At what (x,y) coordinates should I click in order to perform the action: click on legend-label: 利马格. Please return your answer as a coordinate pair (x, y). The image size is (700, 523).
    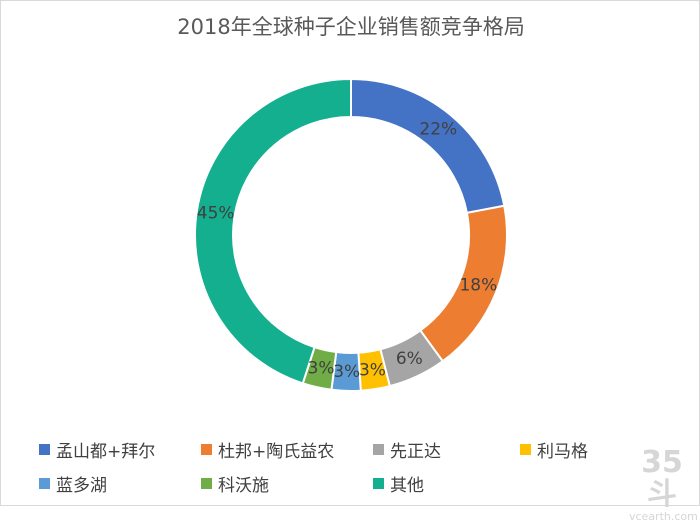
    Looking at the image, I should click on (562, 452).